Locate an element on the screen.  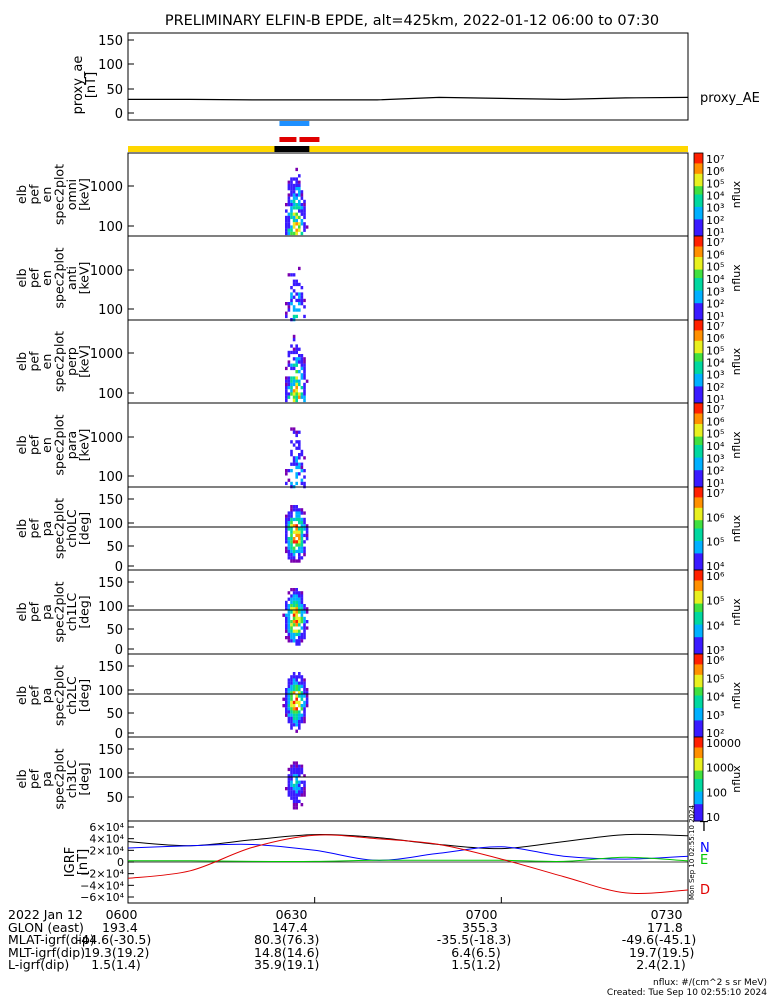
spectrogram-ylabel-anti: elbpefenspec2plotanti[keV] is located at coordinates (53, 277).